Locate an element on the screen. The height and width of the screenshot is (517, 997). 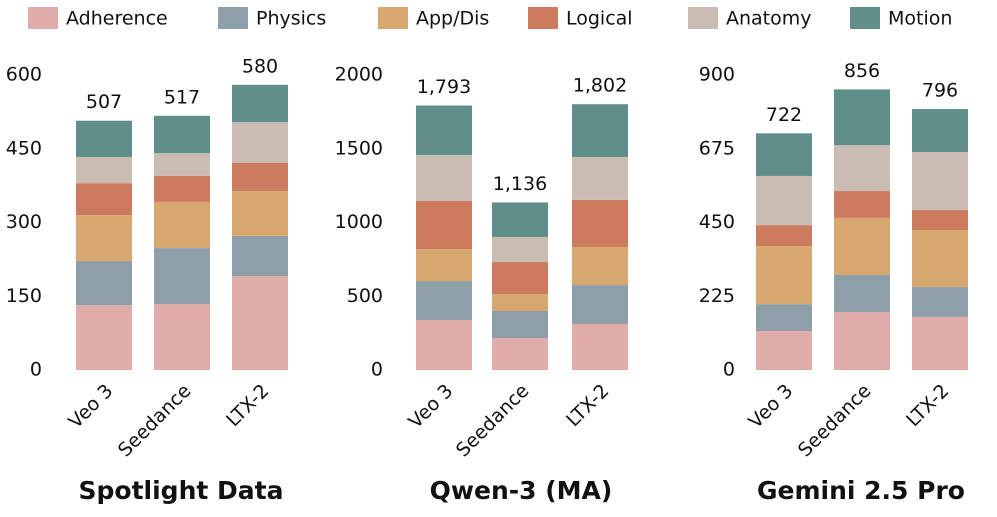
legend-label: App/Dis is located at coordinates (452, 19).